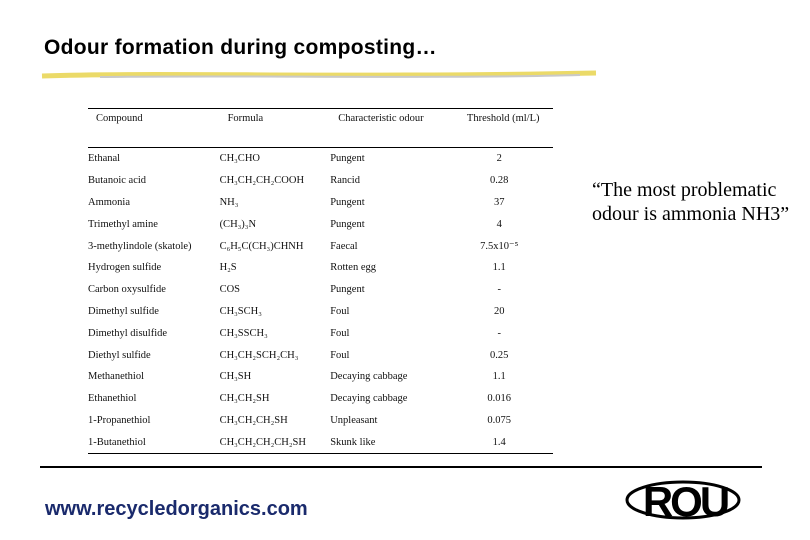  I want to click on table-cell: (CH₃)₃N, so click(238, 224).